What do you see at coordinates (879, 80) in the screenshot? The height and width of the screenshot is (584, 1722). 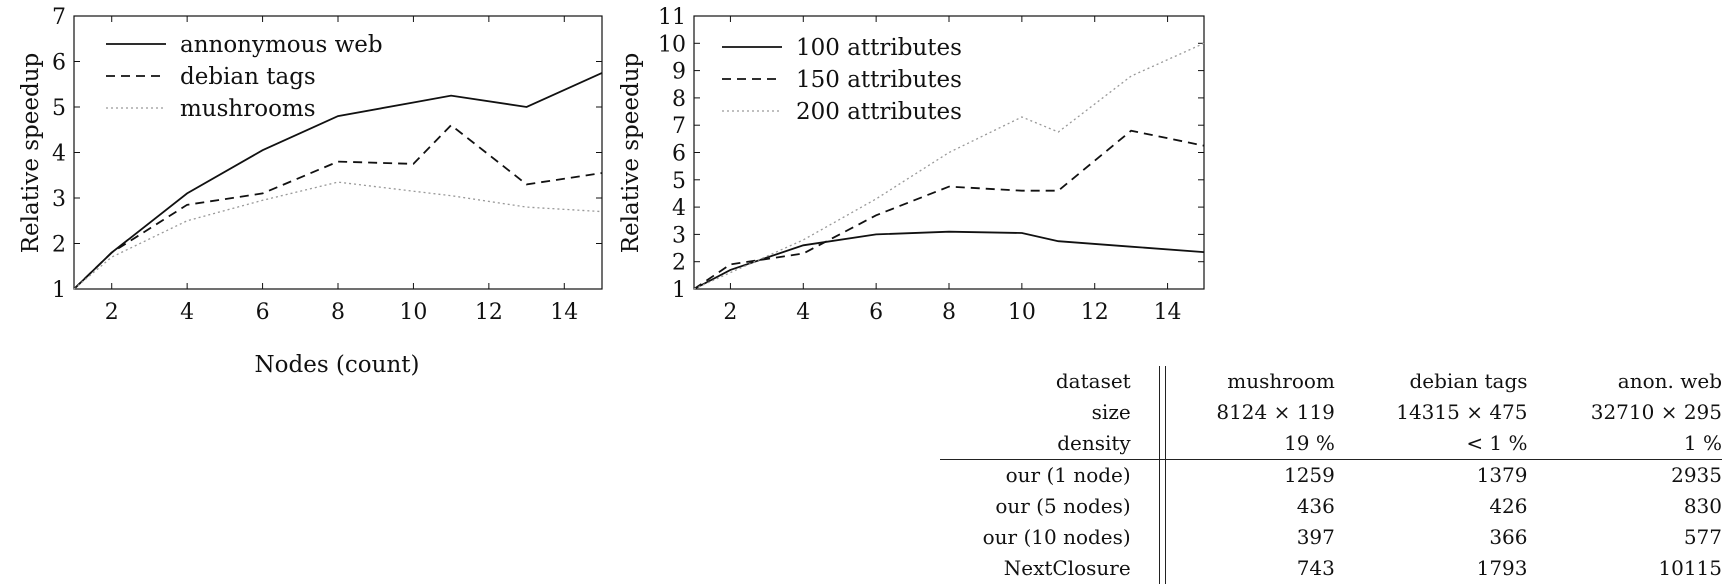 I see `legend-label: 150 attributes` at bounding box center [879, 80].